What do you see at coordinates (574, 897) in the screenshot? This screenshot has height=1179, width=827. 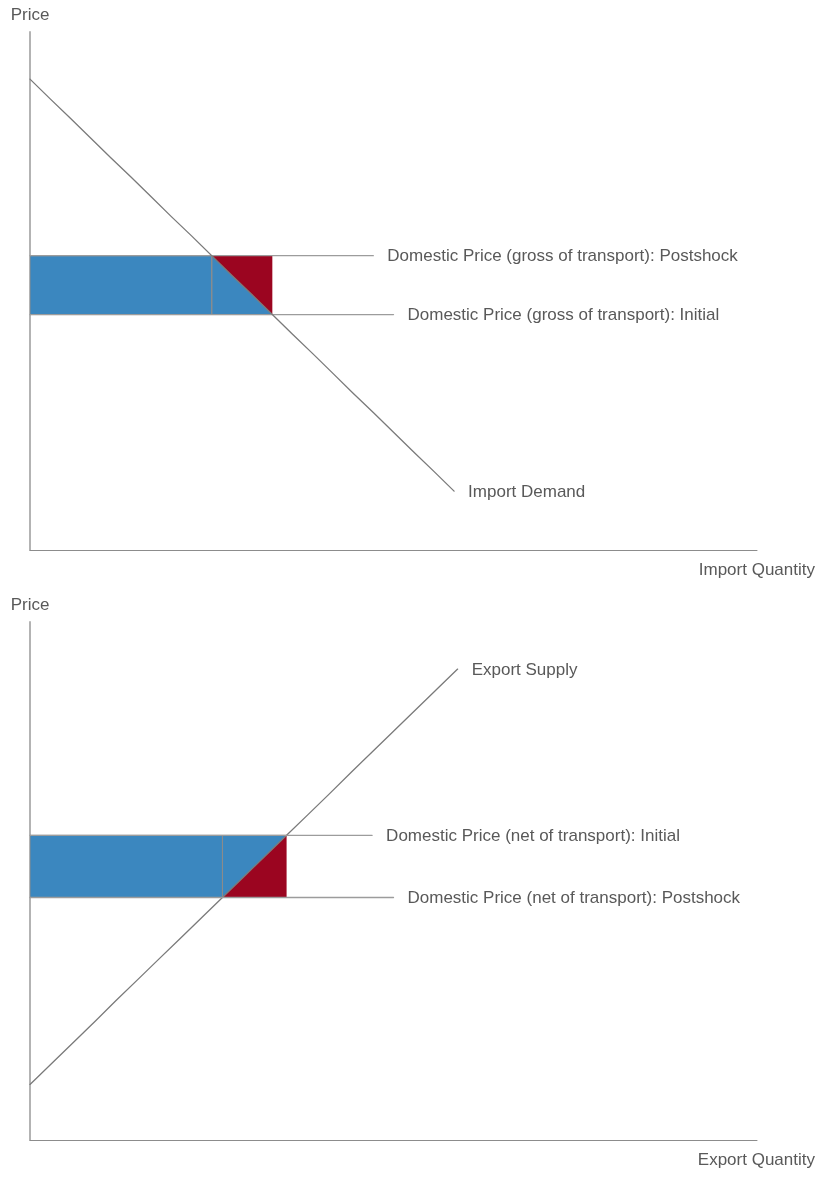 I see `series-label: Domestic Price (net of transport): Postshock` at bounding box center [574, 897].